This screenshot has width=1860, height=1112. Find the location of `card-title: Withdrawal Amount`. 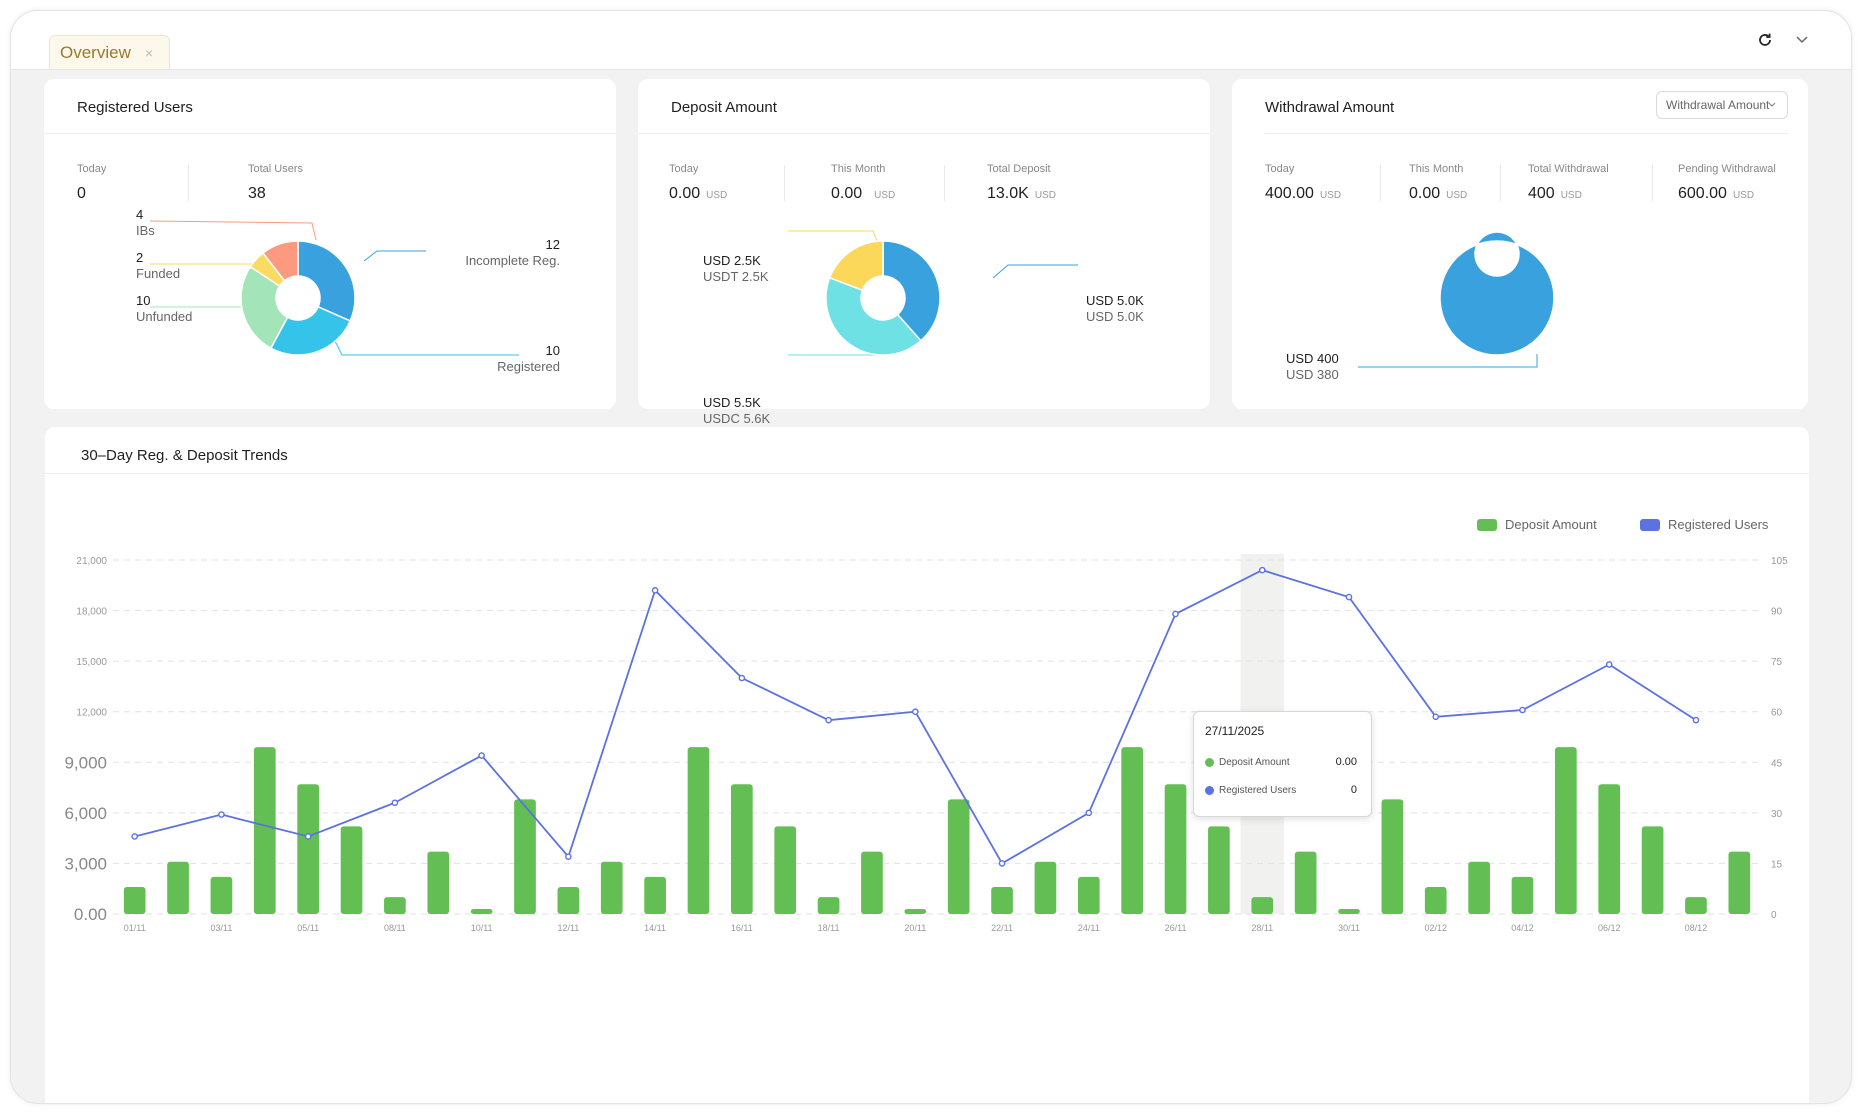

card-title: Withdrawal Amount is located at coordinates (1330, 107).